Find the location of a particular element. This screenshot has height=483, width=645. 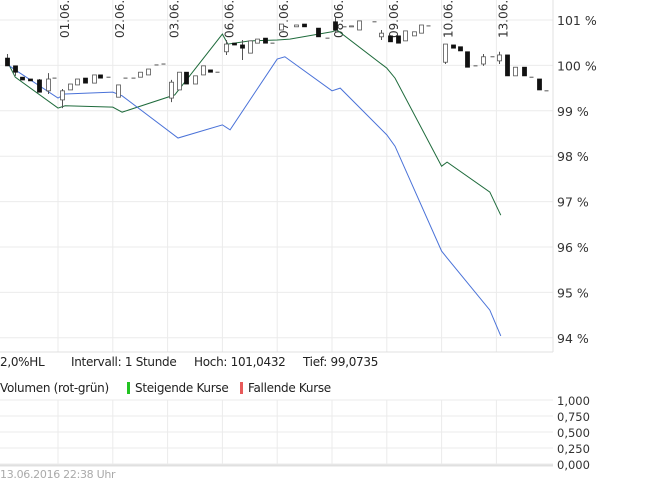

x-tick-label: 08.06. is located at coordinates (339, 19).